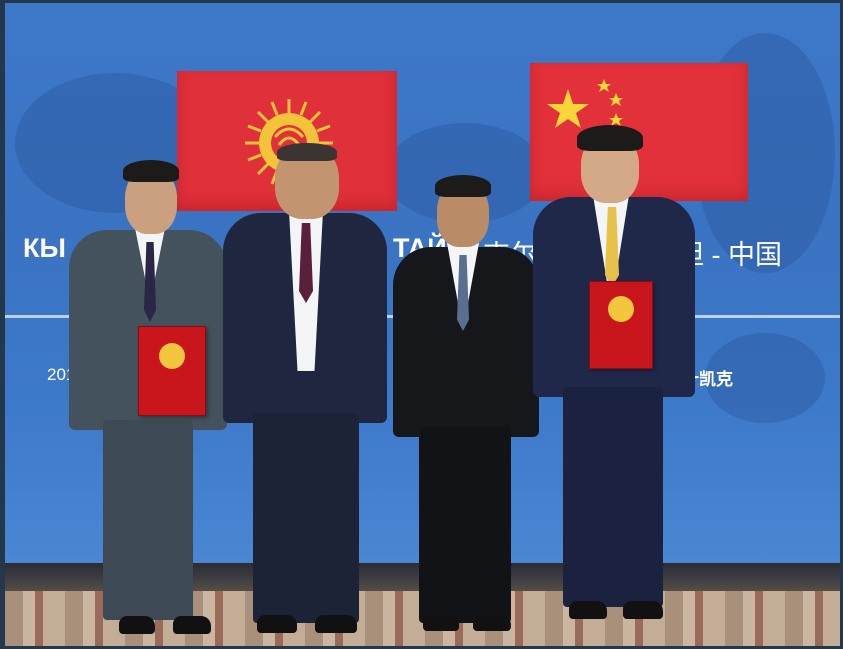  I want to click on banner-heading-cyrillic: КЫ, so click(44, 248).